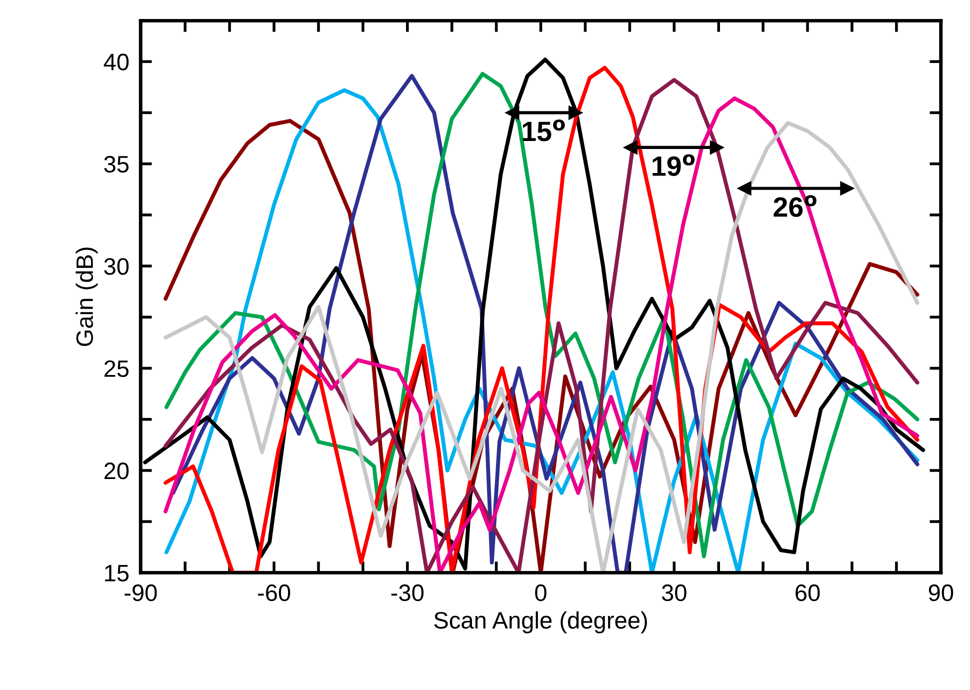  Describe the element at coordinates (274, 593) in the screenshot. I see `x-tick-label: -60` at that location.